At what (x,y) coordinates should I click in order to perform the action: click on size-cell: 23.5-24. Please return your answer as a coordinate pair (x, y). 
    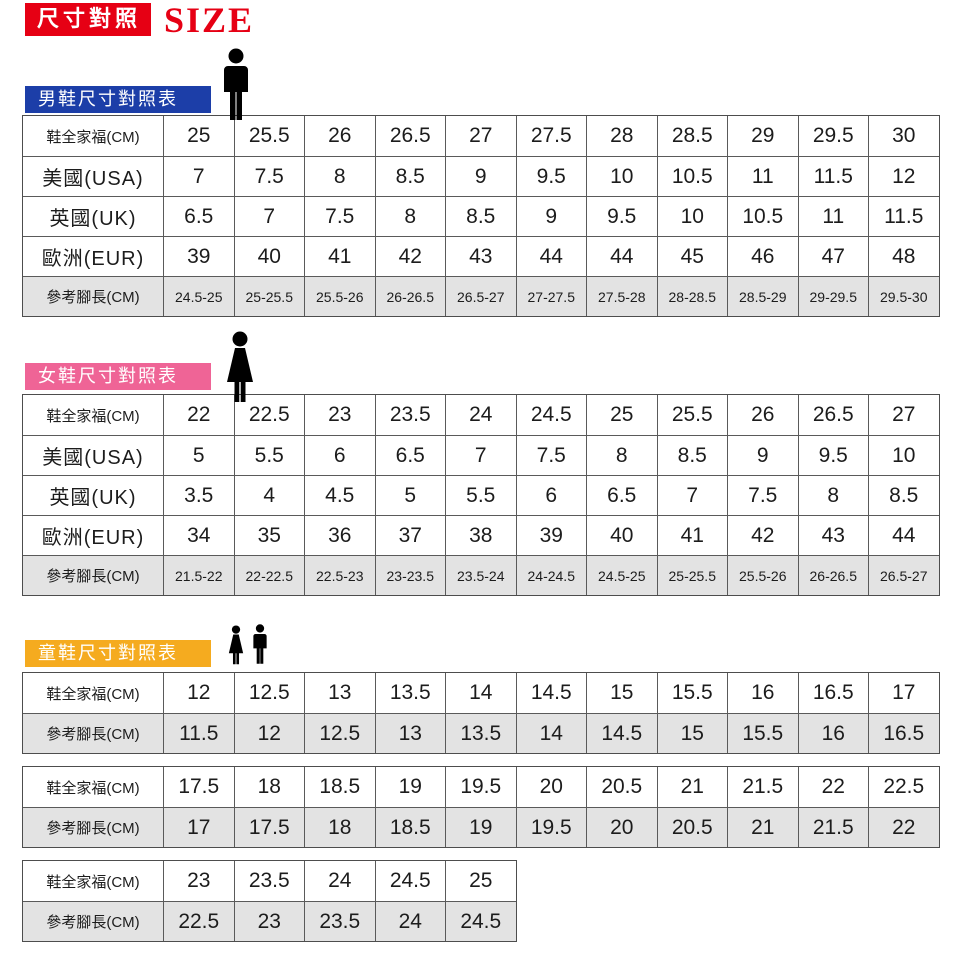
    Looking at the image, I should click on (480, 575).